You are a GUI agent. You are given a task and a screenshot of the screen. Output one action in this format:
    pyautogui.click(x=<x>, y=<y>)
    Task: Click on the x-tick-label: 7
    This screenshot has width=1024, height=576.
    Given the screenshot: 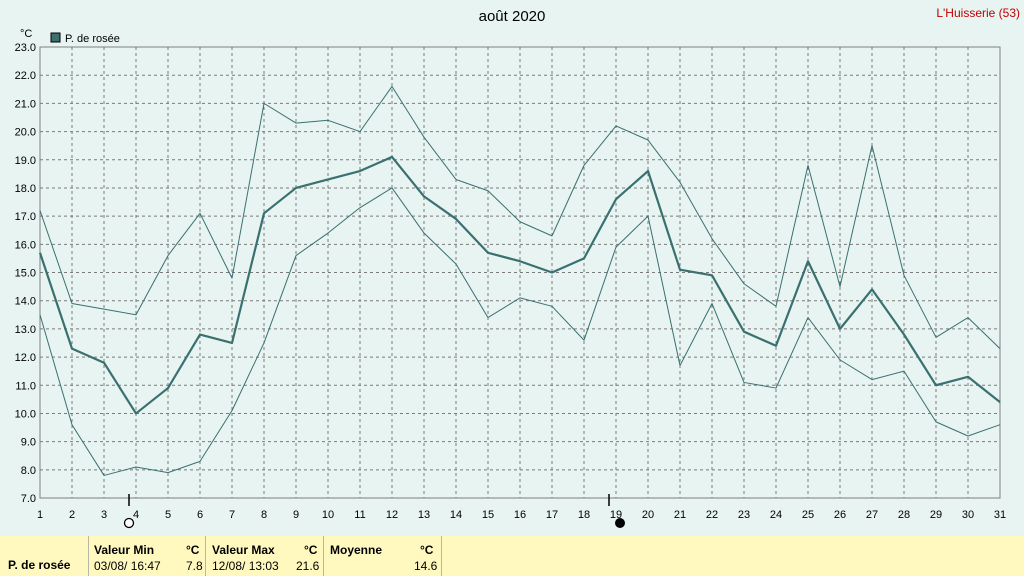 What is the action you would take?
    pyautogui.click(x=232, y=515)
    